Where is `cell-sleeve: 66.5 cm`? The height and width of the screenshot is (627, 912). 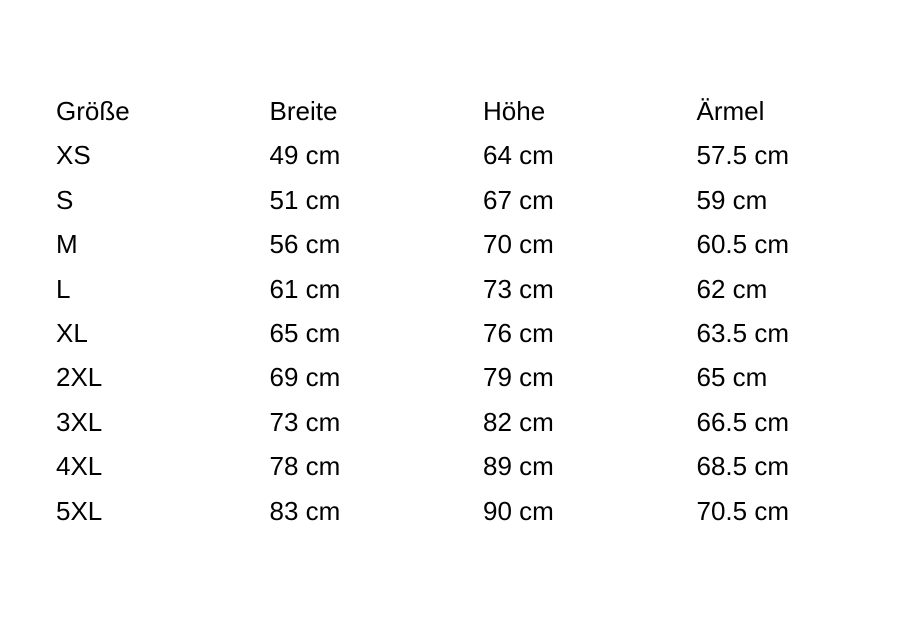 cell-sleeve: 66.5 cm is located at coordinates (743, 421).